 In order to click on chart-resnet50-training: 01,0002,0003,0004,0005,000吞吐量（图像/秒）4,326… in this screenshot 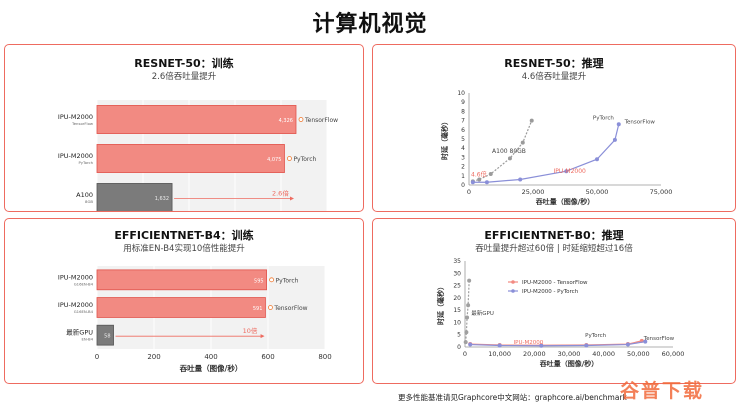, I will do `click(198, 155)`.